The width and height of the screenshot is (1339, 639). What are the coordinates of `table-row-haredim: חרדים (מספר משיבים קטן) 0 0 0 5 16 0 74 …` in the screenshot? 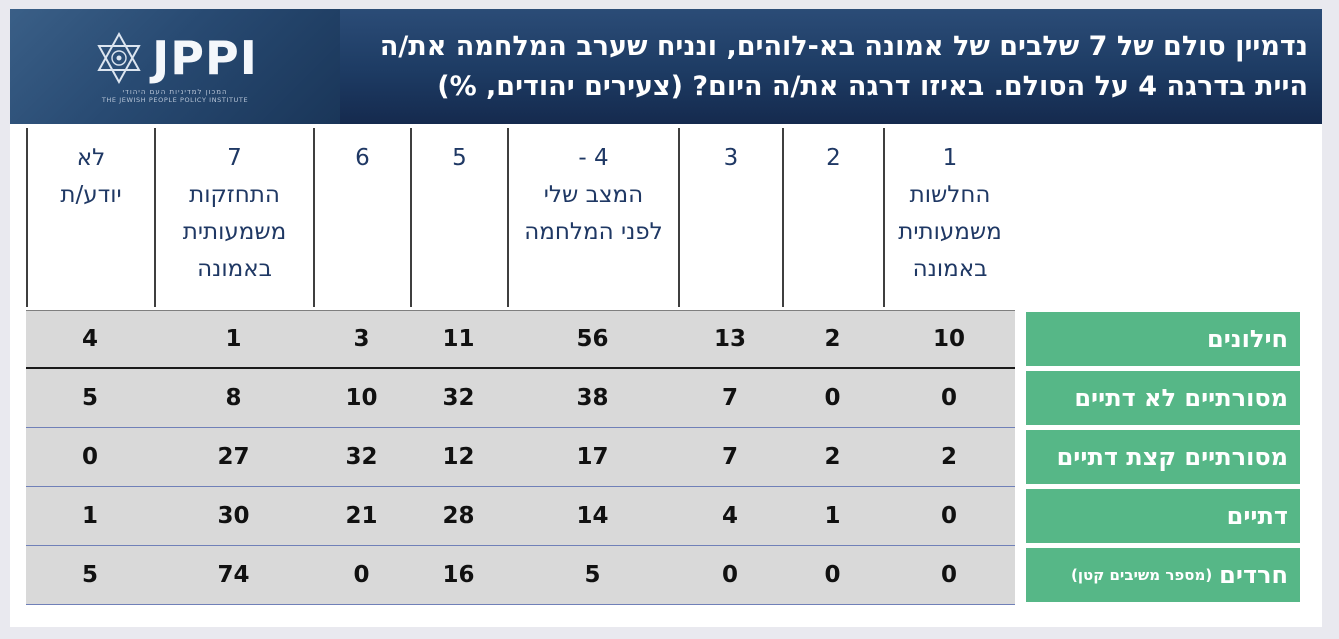 It's located at (663, 575).